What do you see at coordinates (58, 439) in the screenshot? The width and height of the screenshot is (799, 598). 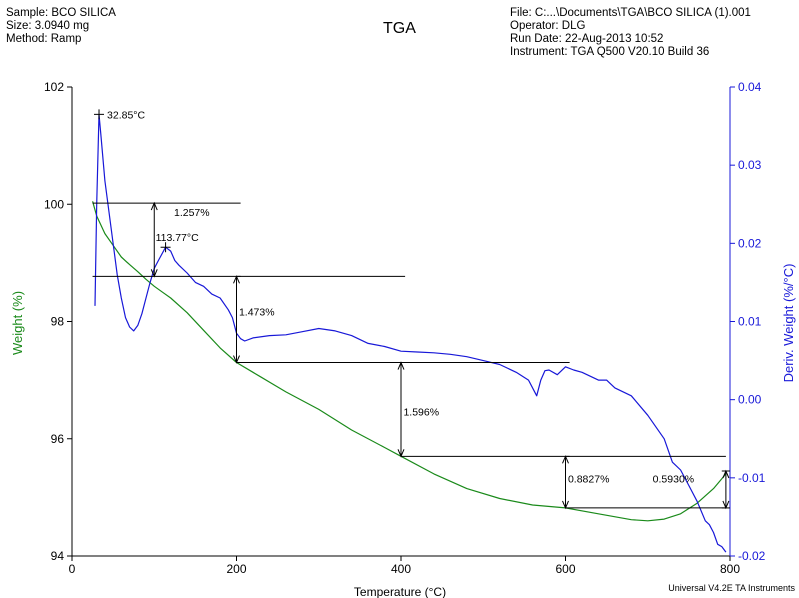 I see `y-tick-label: 96` at bounding box center [58, 439].